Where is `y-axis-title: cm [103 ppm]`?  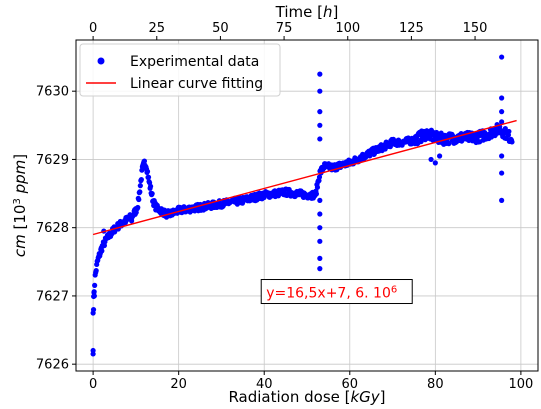
y-axis-title: cm [103 ppm] is located at coordinates (20, 205).